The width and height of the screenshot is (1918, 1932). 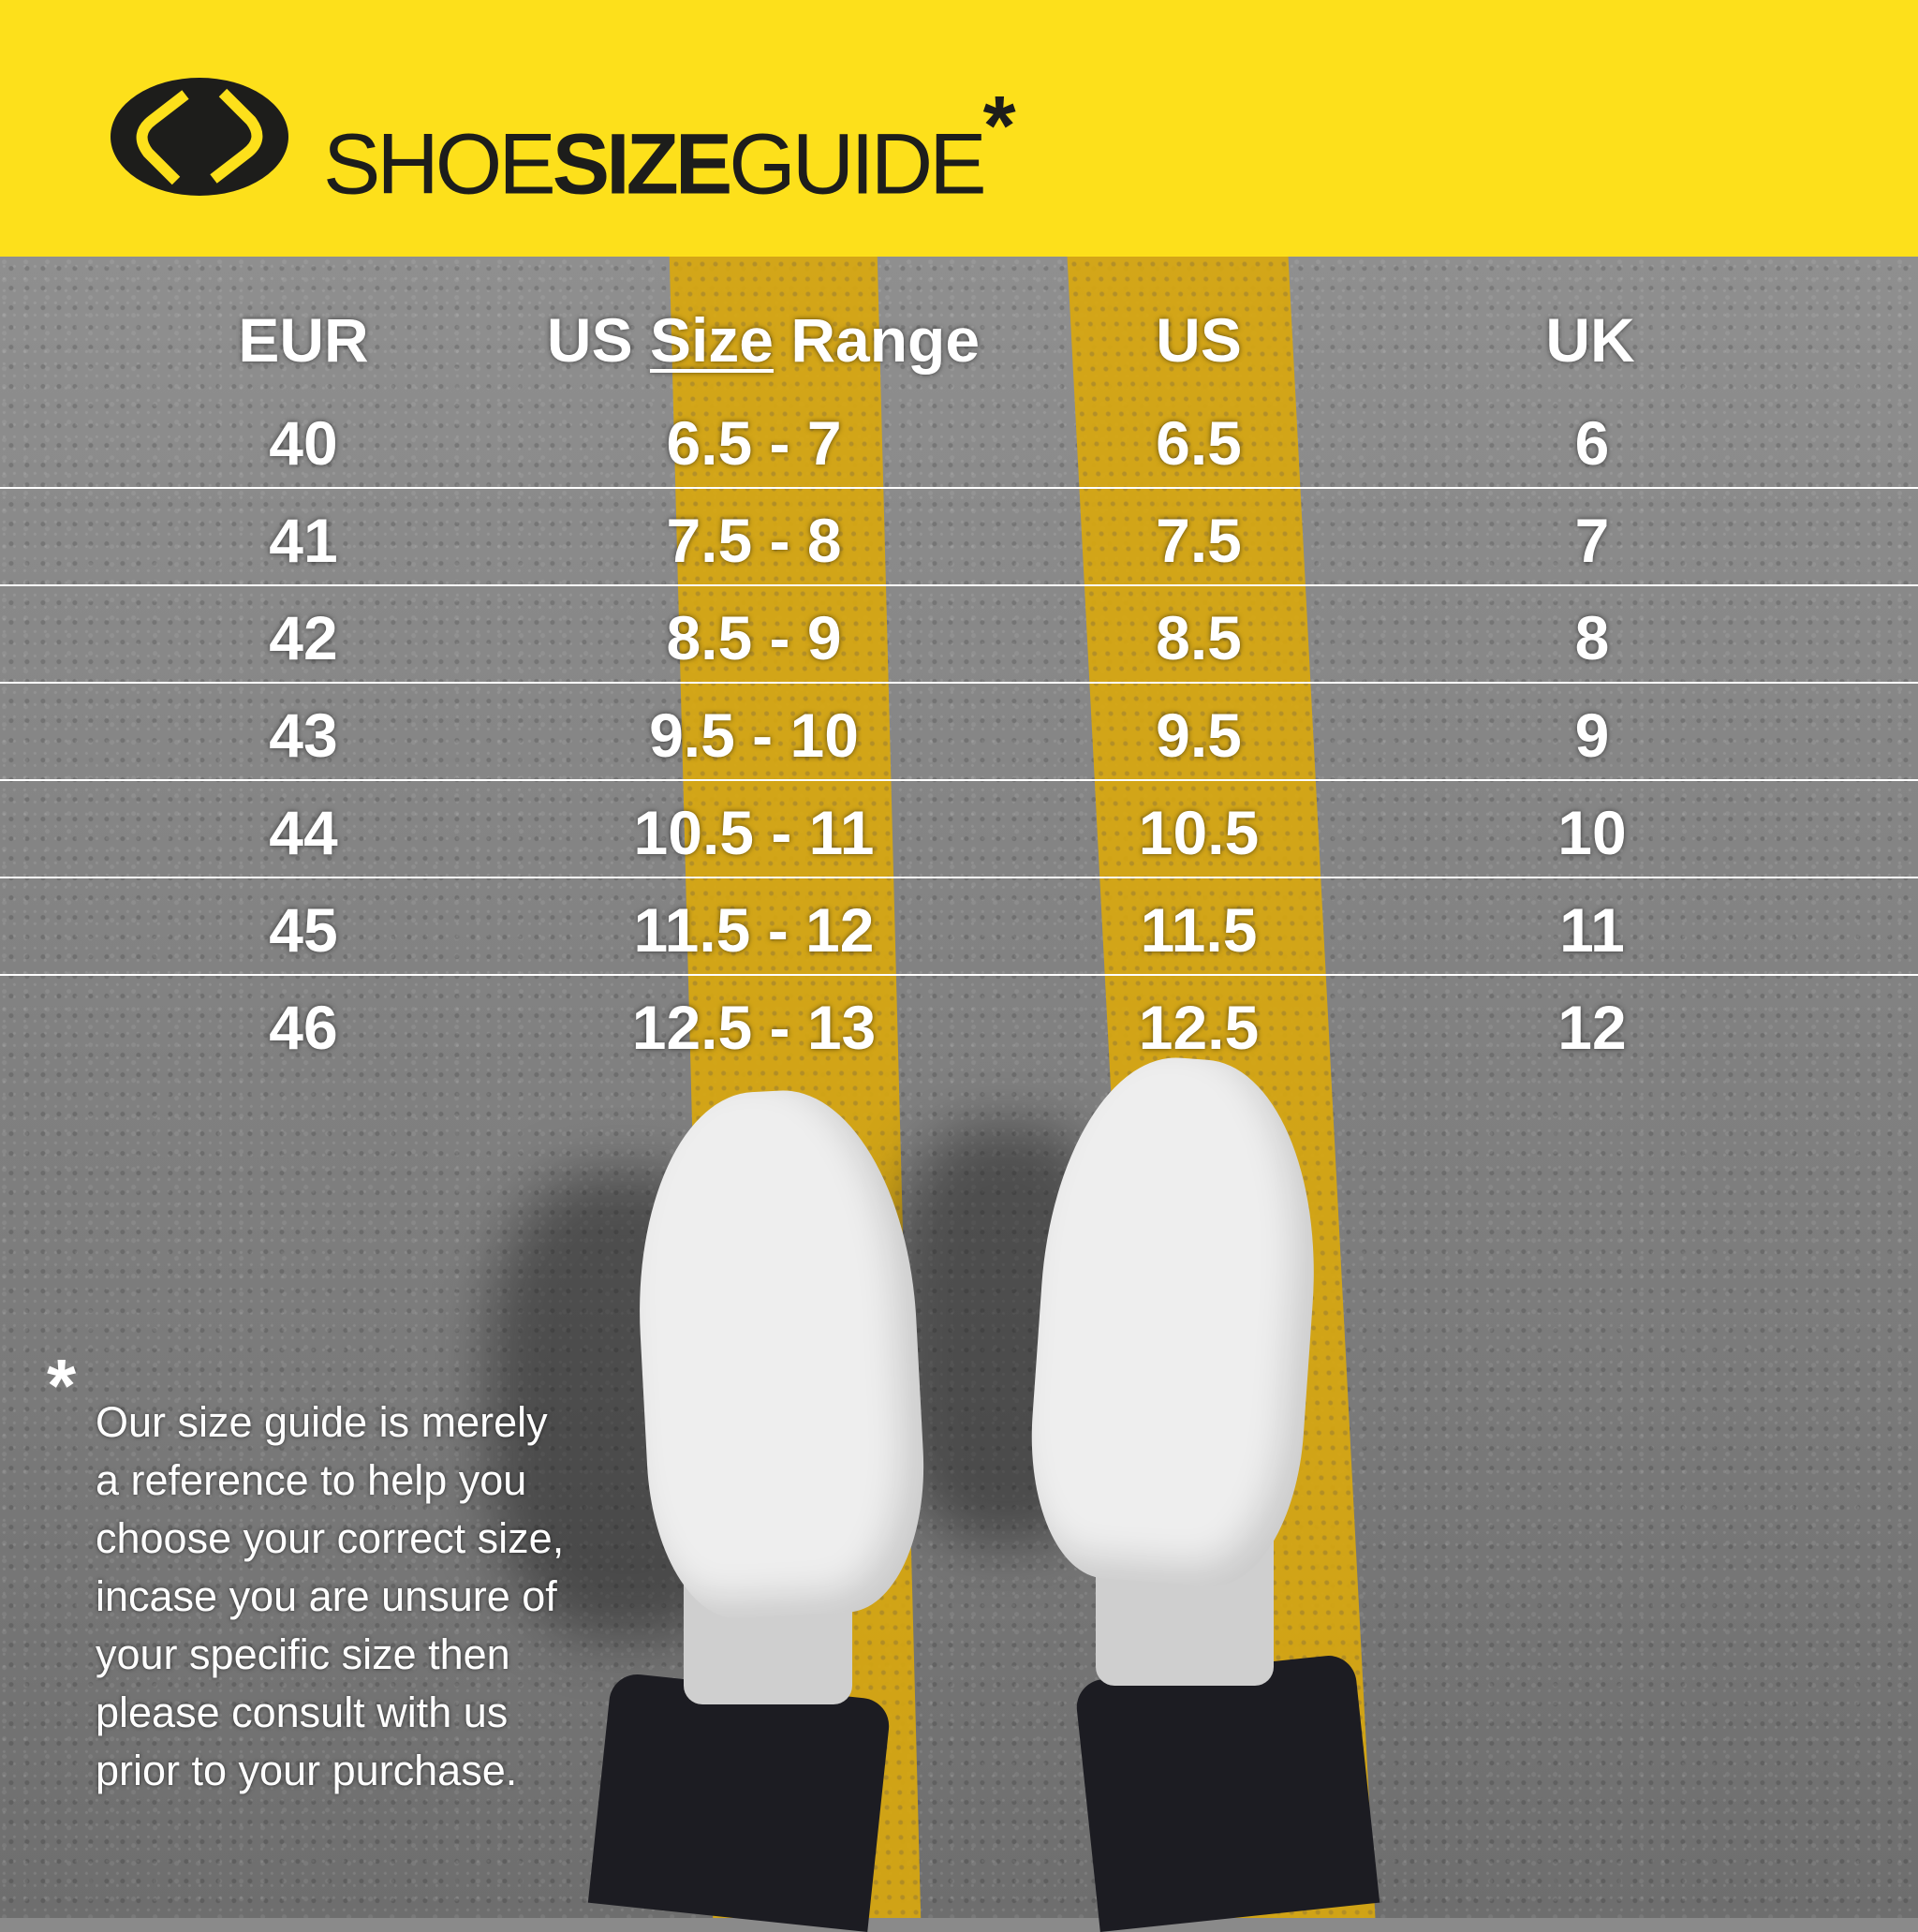 What do you see at coordinates (303, 1027) in the screenshot?
I see `cell-eur: 46` at bounding box center [303, 1027].